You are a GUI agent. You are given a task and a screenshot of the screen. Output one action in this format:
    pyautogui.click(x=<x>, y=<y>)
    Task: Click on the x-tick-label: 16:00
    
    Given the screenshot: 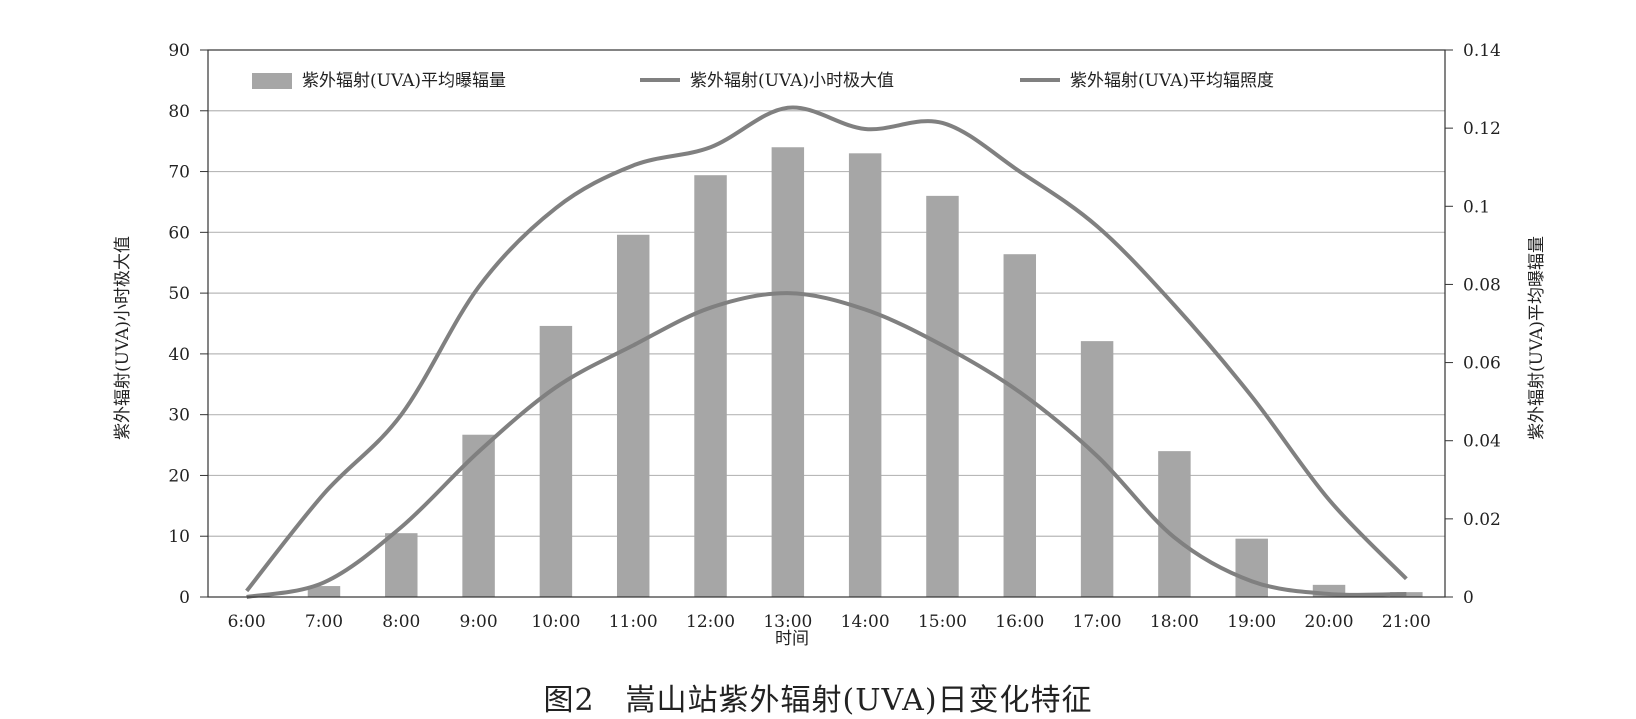 What is the action you would take?
    pyautogui.click(x=1019, y=622)
    